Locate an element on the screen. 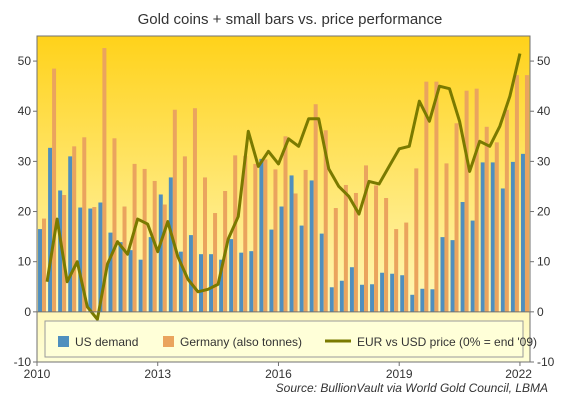 Image resolution: width=576 pixels, height=405 pixels. x-tick-label: 2016 is located at coordinates (278, 374).